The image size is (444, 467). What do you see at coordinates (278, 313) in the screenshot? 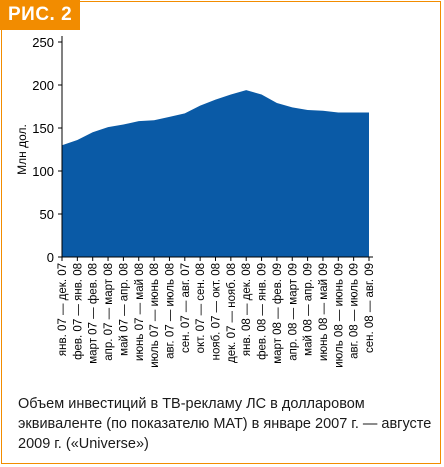
I see `x-tick-label: март 08 — фев. 09` at bounding box center [278, 313].